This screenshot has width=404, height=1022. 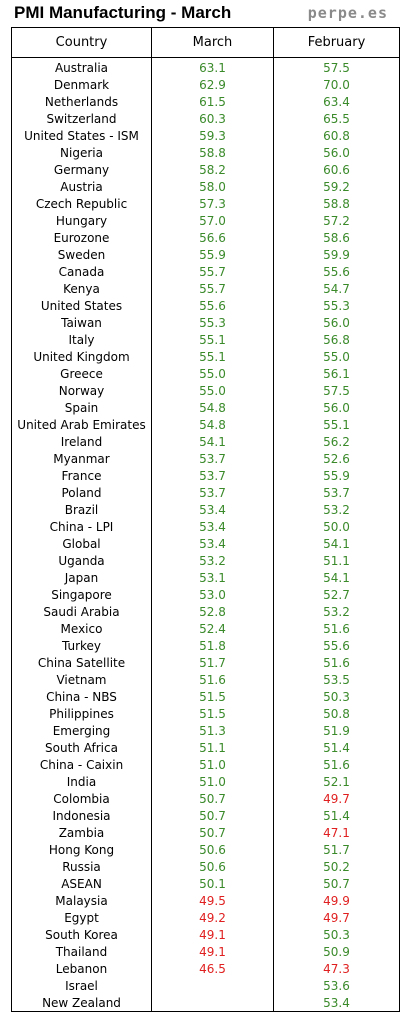 What do you see at coordinates (81, 714) in the screenshot?
I see `country-cell: Philippines` at bounding box center [81, 714].